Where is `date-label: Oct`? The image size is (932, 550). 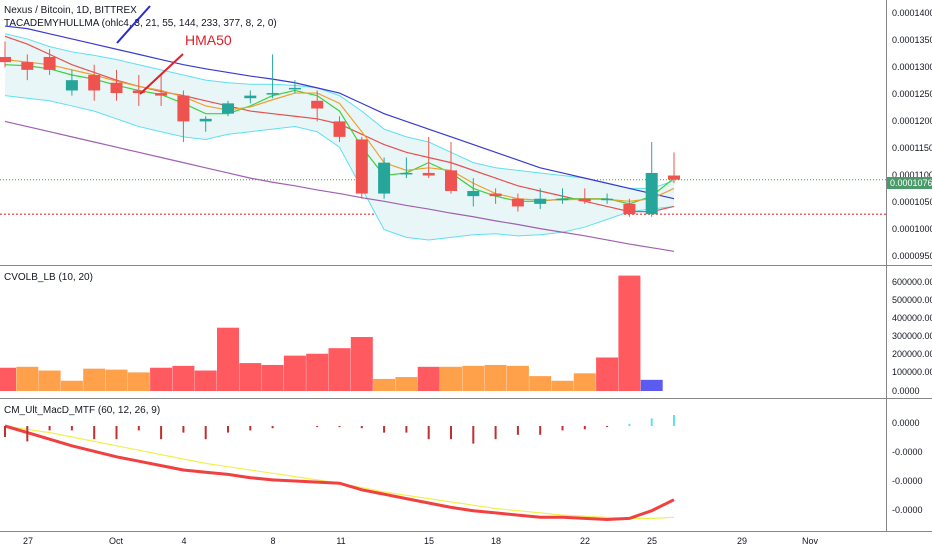
date-label: Oct is located at coordinates (116, 541).